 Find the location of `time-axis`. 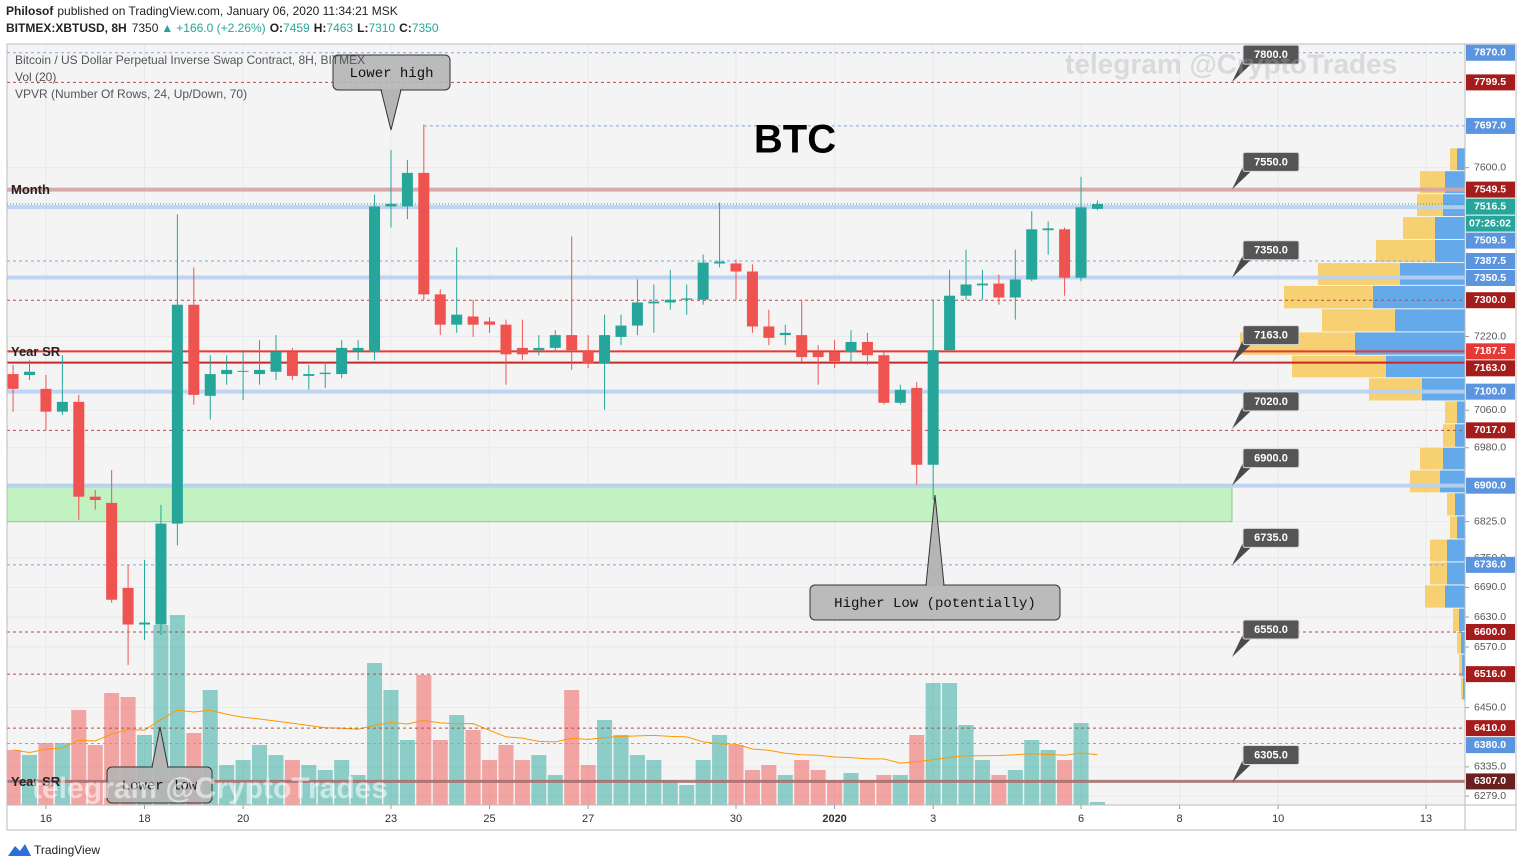

time-axis is located at coordinates (736, 817).